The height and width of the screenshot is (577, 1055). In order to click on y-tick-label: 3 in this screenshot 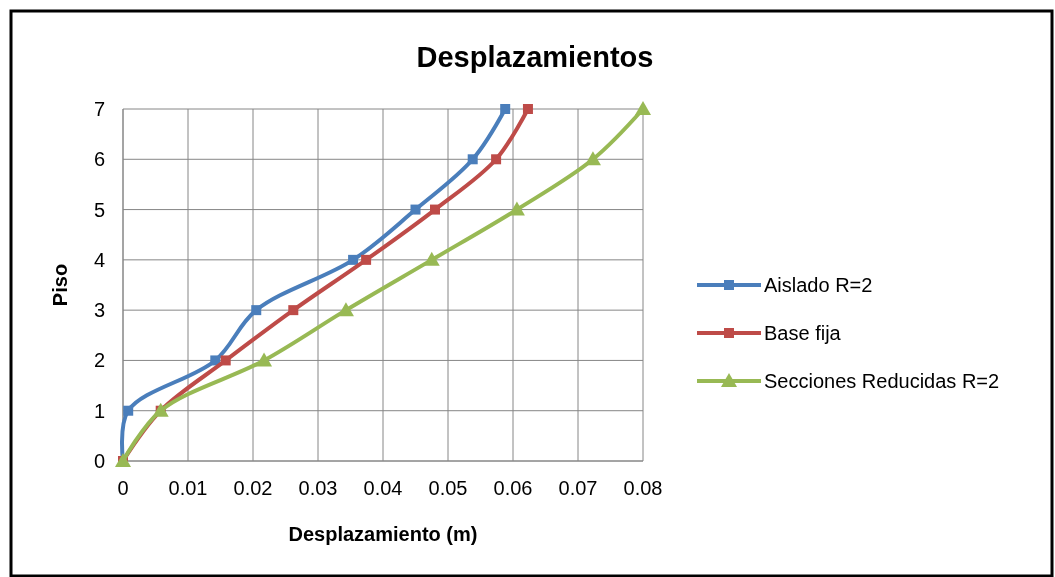, I will do `click(99, 310)`.